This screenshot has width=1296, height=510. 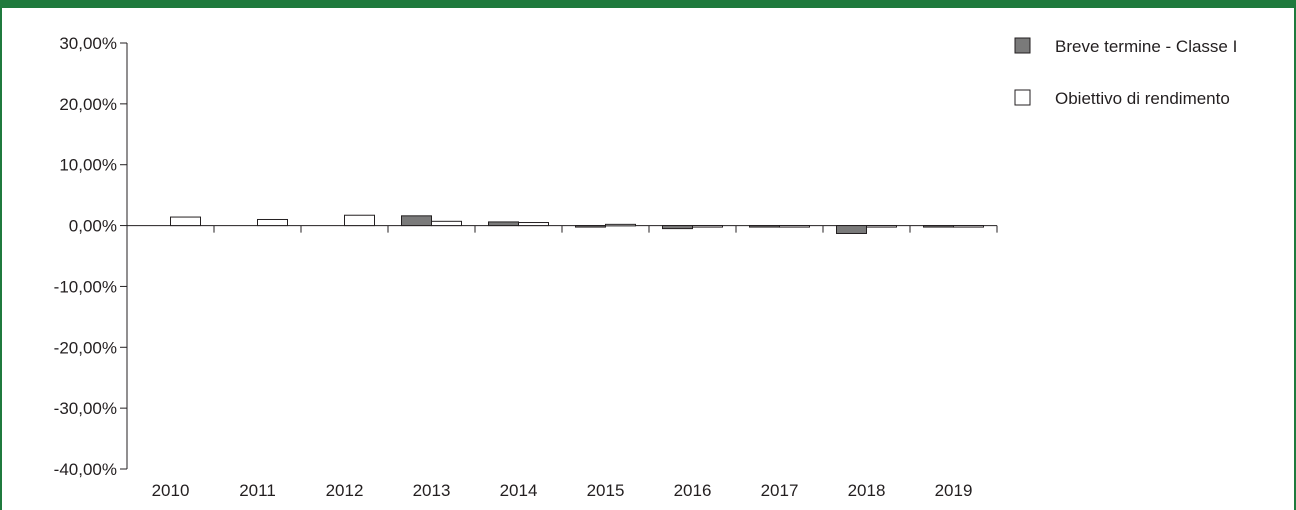 I want to click on x-tick-label: 2018, so click(x=867, y=490).